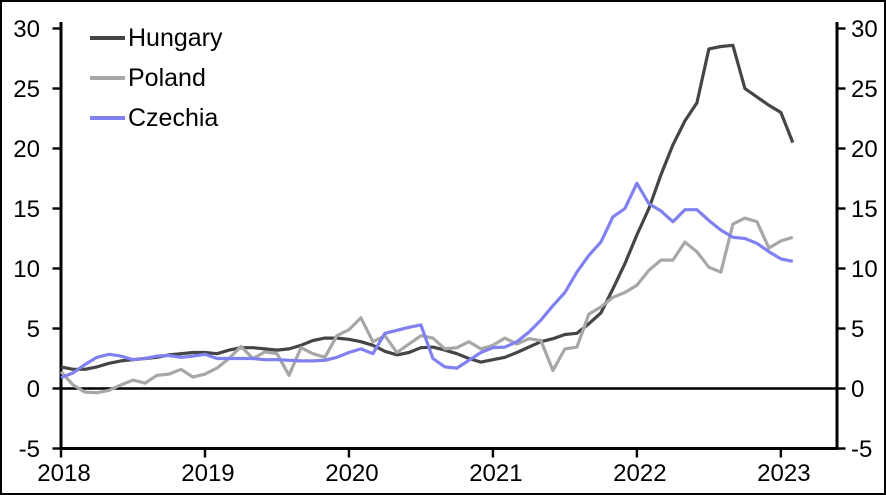 This screenshot has height=495, width=886. What do you see at coordinates (107, 118) in the screenshot?
I see `czechia-line-swatch` at bounding box center [107, 118].